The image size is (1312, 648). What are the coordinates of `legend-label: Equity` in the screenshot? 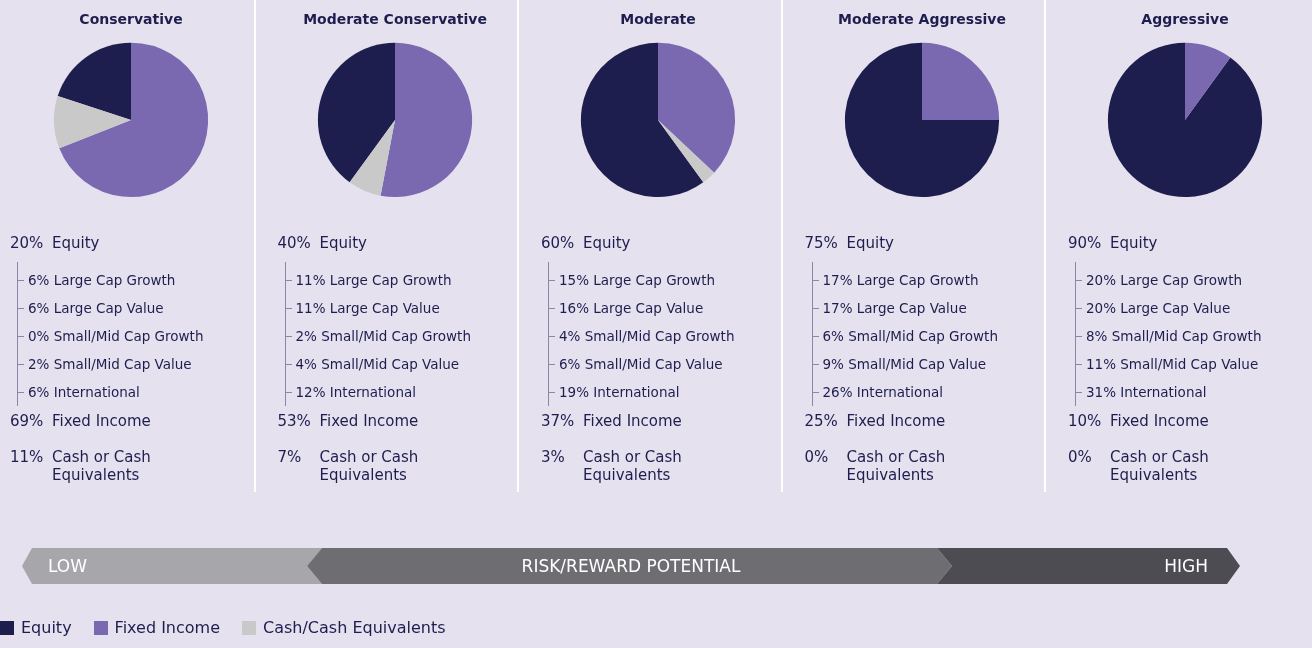 It's located at (46, 627).